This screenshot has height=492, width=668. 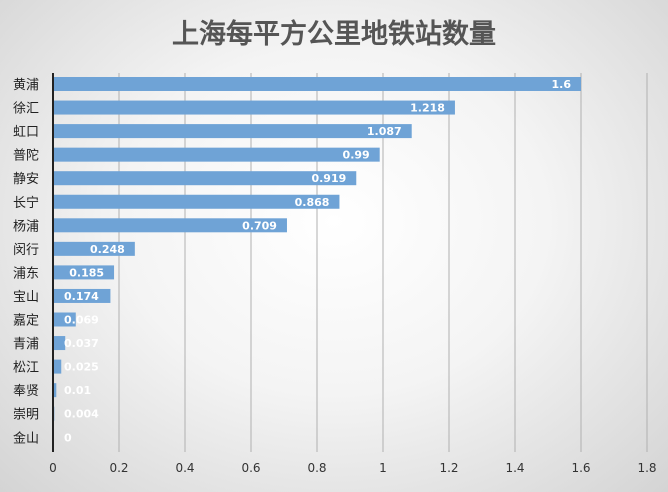 What do you see at coordinates (77, 390) in the screenshot?
I see `data-label: 0.01` at bounding box center [77, 390].